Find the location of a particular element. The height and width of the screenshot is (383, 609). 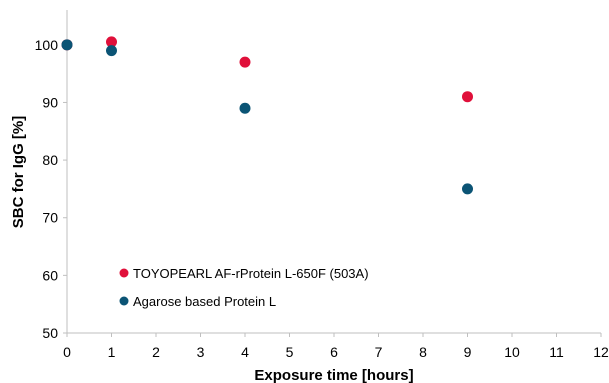

y-tick-label: 60 is located at coordinates (50, 275).